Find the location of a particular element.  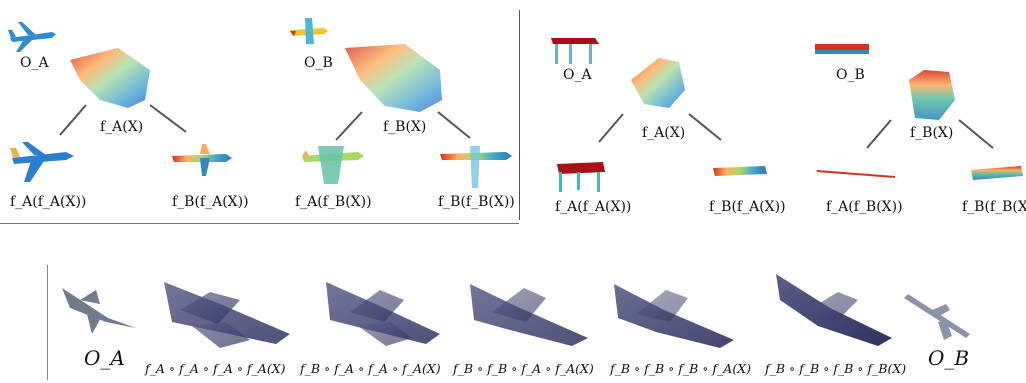

shape-fbfa-icon is located at coordinates (740, 171).